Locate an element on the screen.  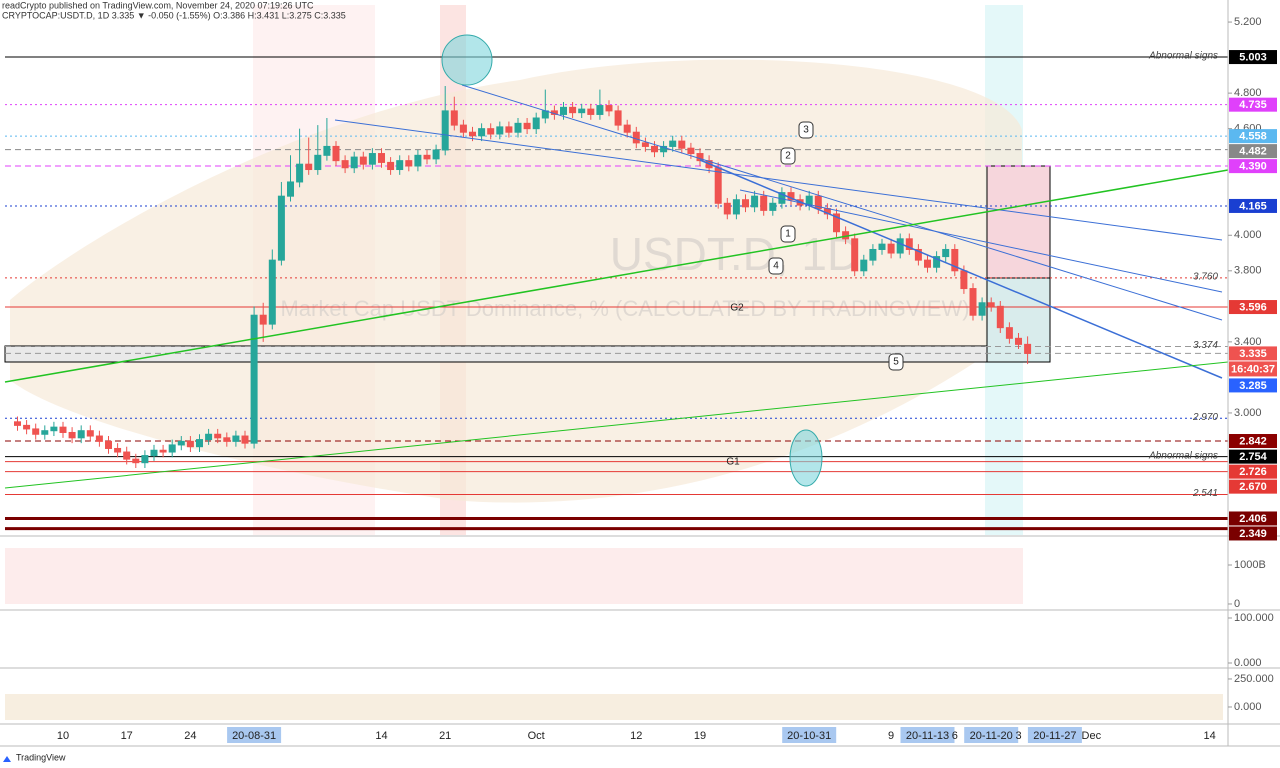
x-tick-label: 20-11-27 is located at coordinates (1054, 736).